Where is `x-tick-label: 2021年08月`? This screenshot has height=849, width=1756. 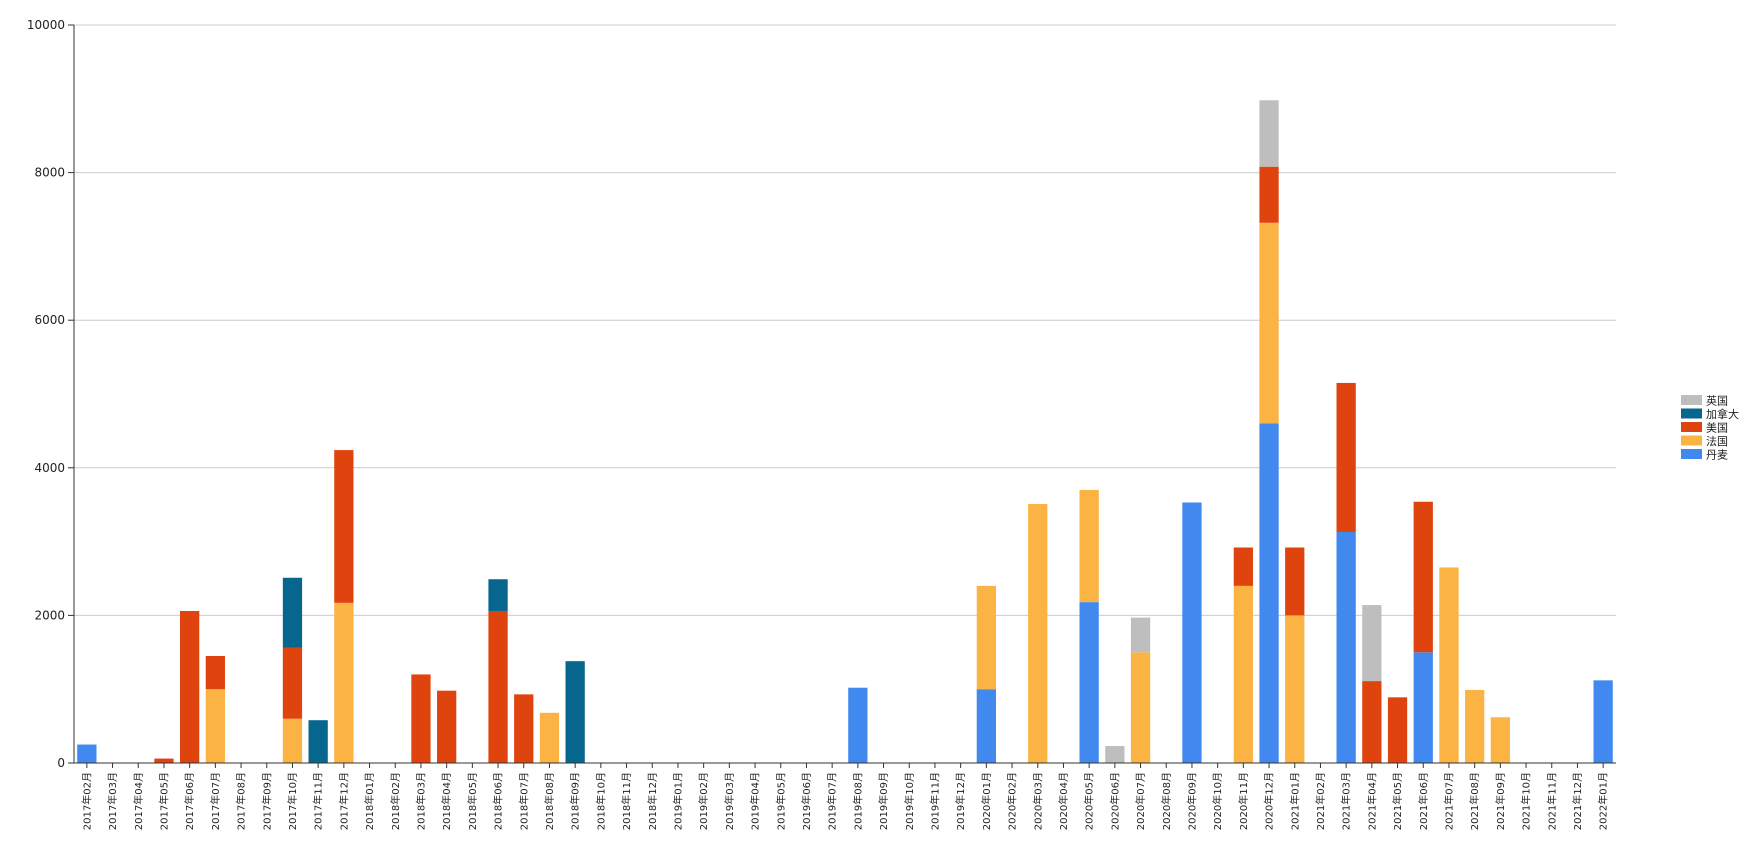
x-tick-label: 2021年08月 is located at coordinates (1474, 801).